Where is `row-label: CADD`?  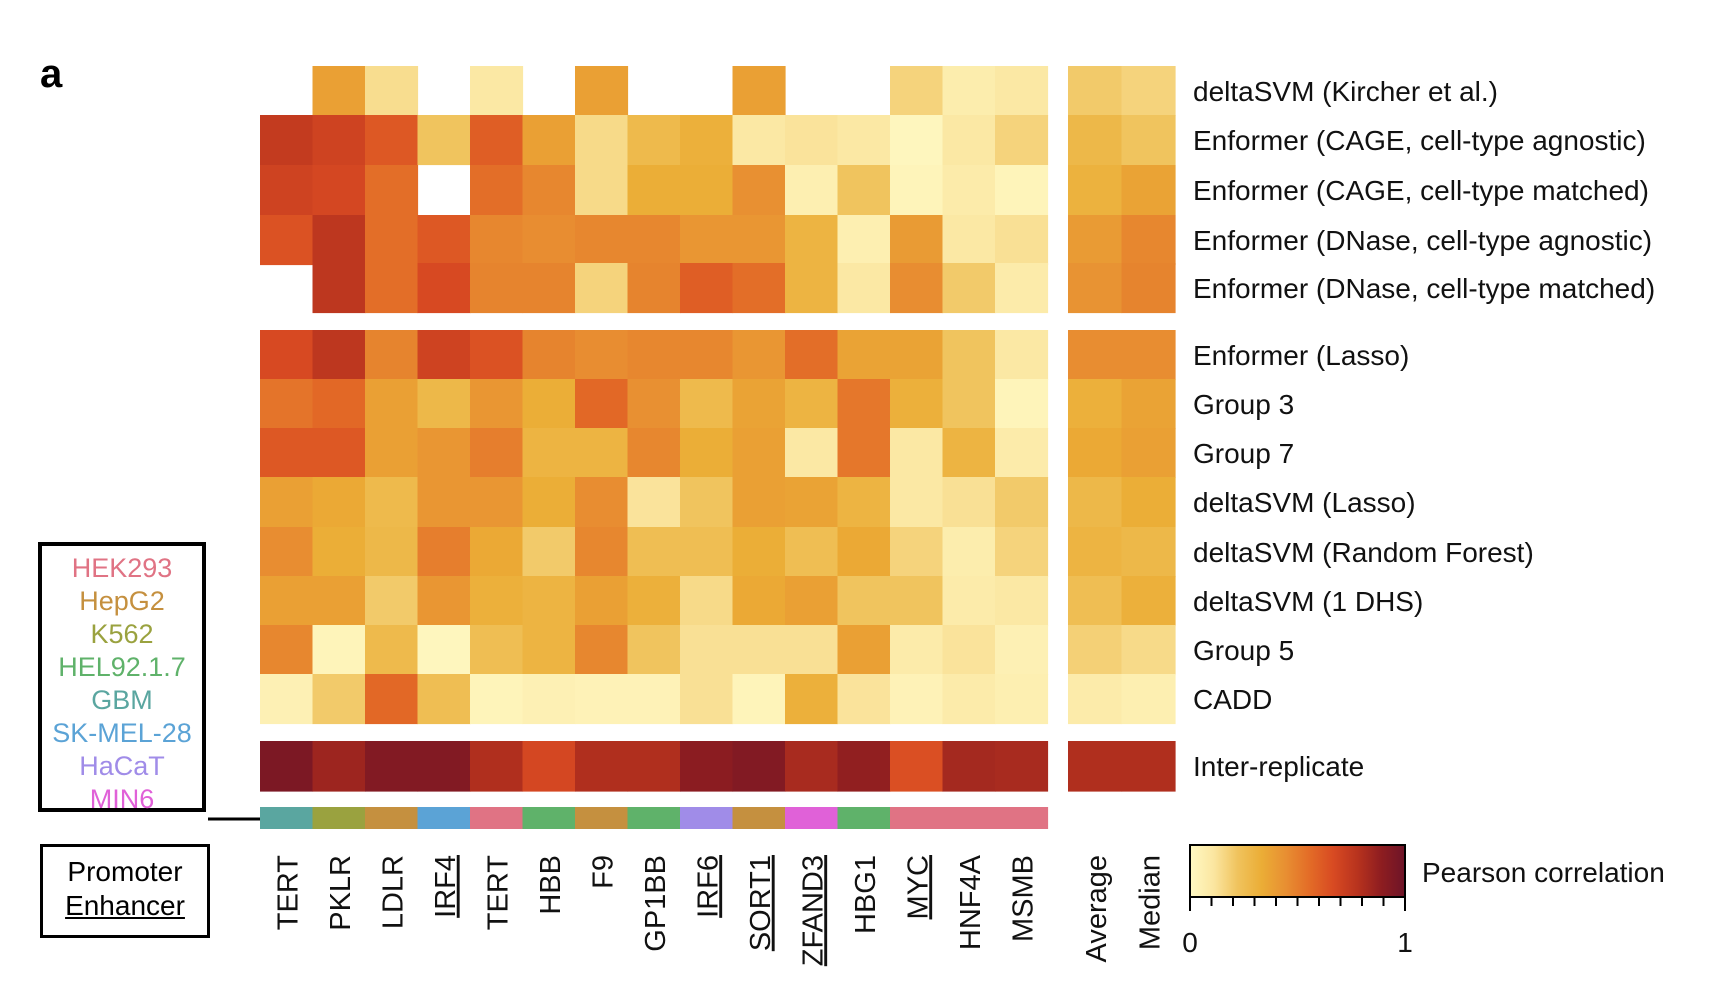 row-label: CADD is located at coordinates (1232, 699).